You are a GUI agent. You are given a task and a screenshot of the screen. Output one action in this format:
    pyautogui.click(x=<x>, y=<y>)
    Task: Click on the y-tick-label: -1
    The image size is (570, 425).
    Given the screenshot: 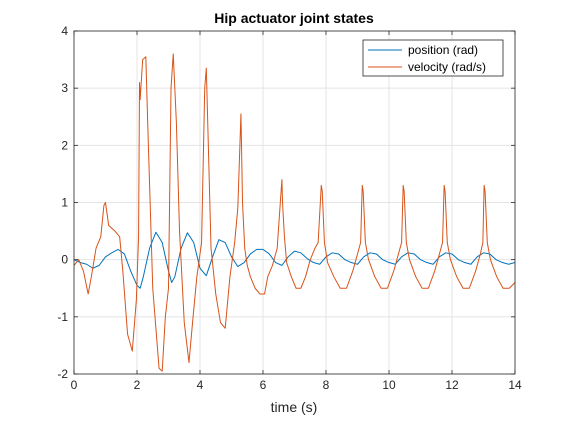 What is the action you would take?
    pyautogui.click(x=62, y=317)
    